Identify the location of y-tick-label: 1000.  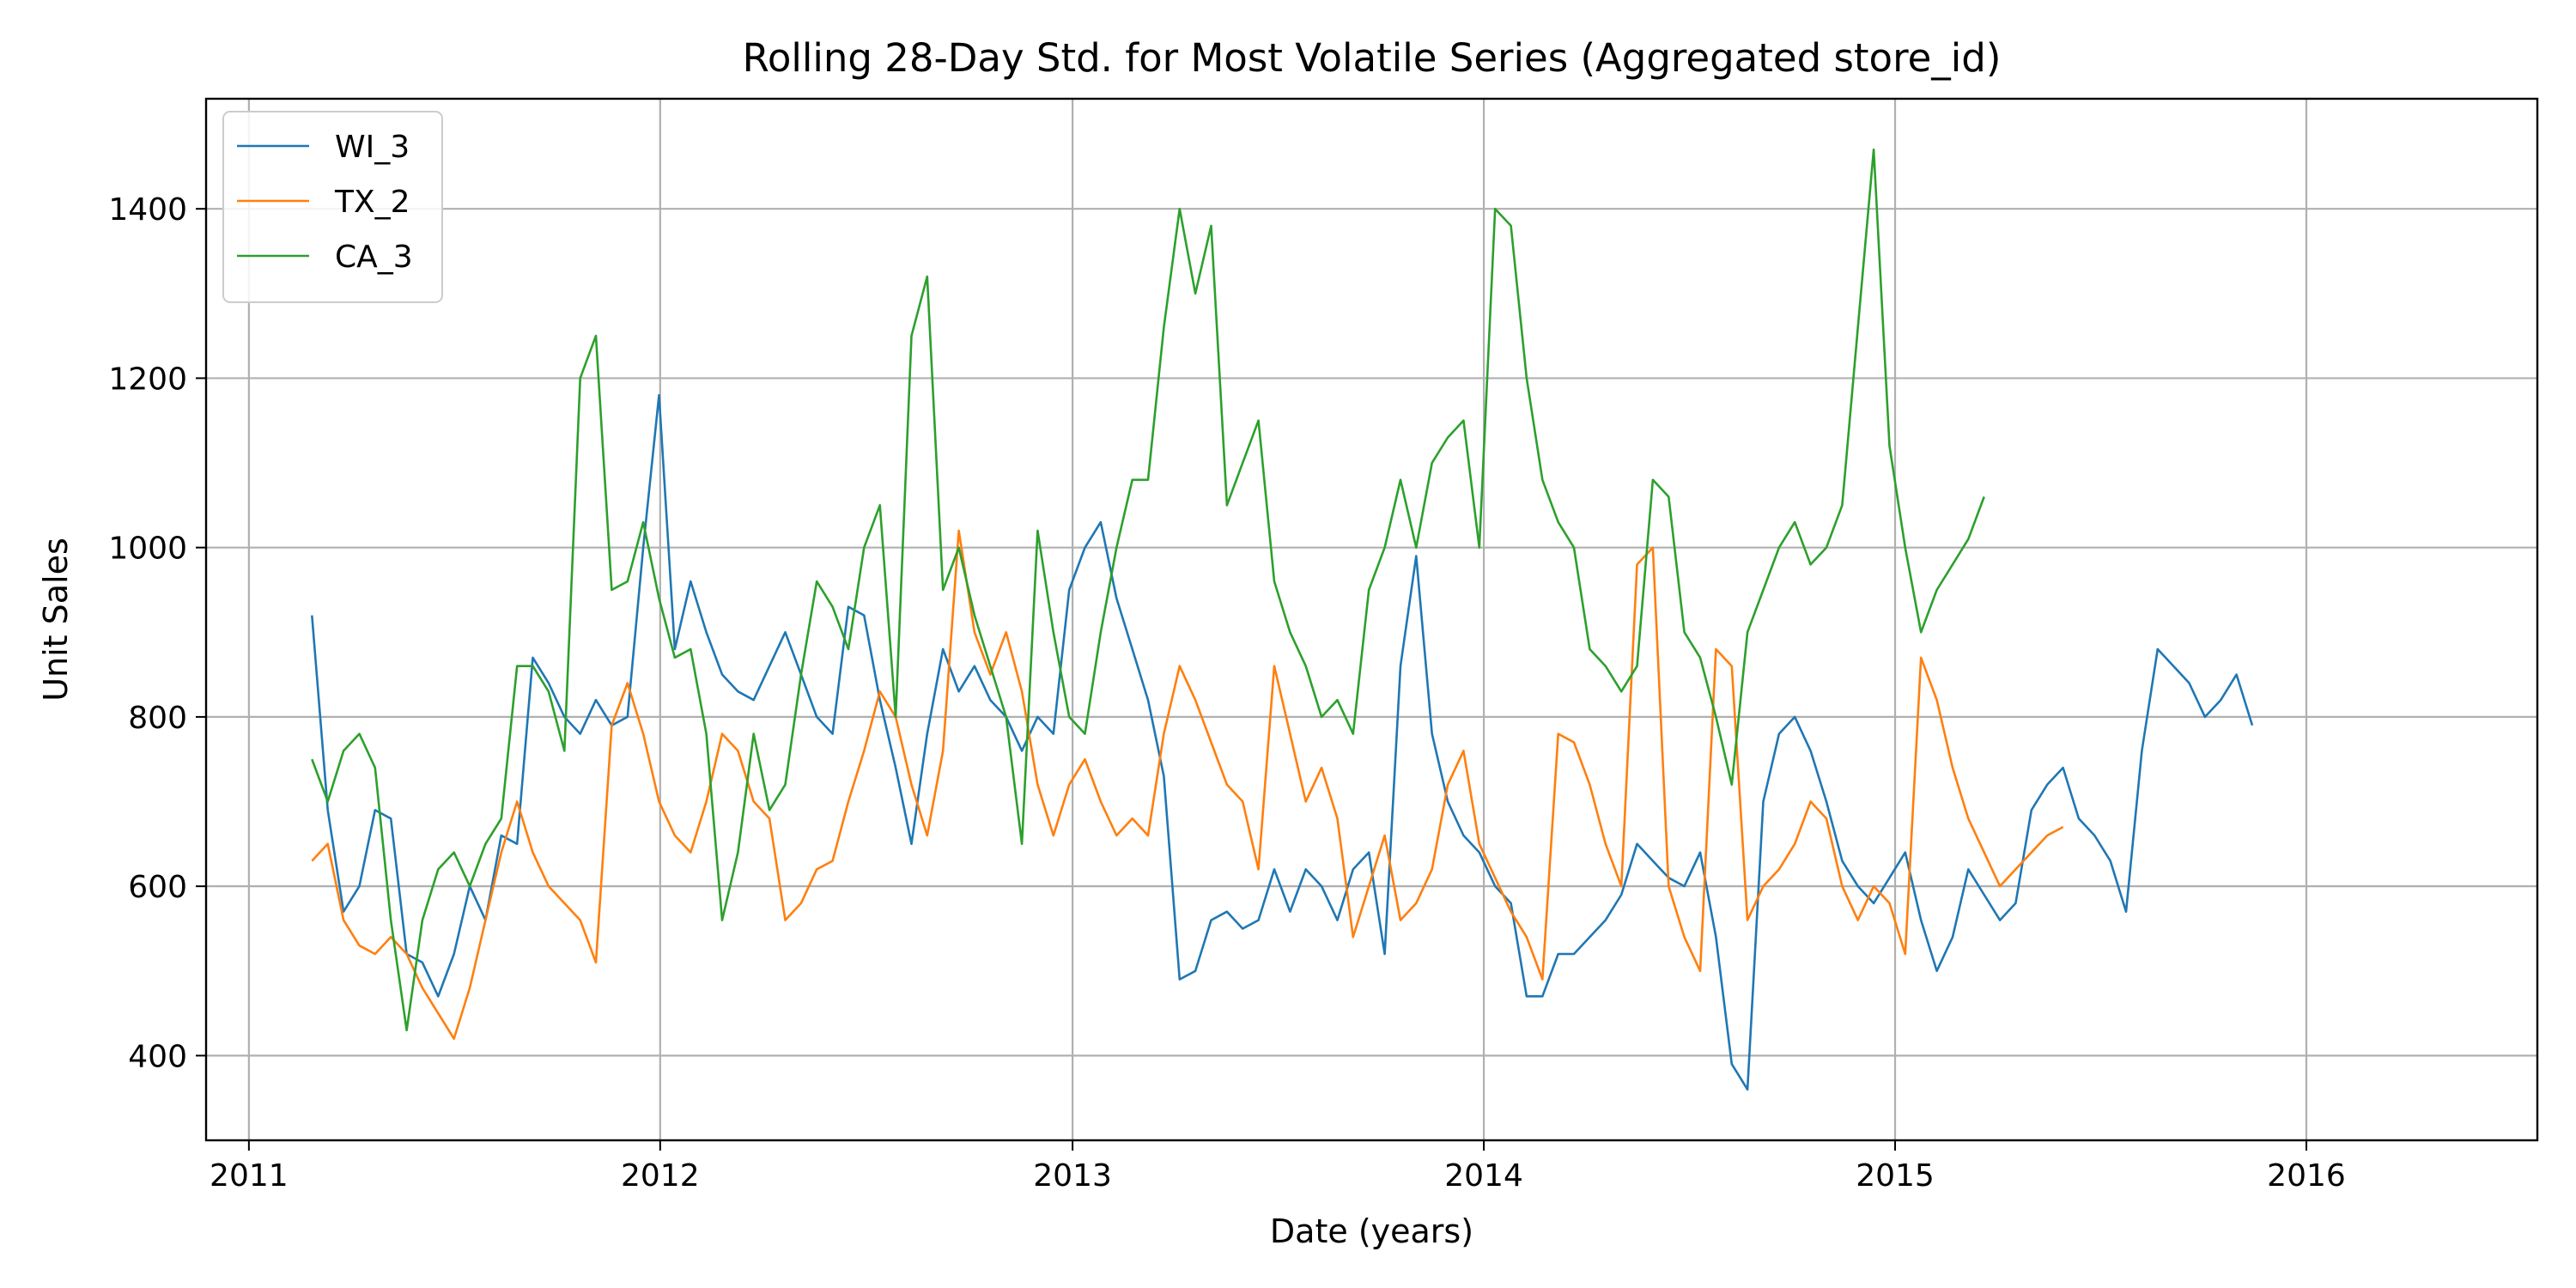
(148, 550).